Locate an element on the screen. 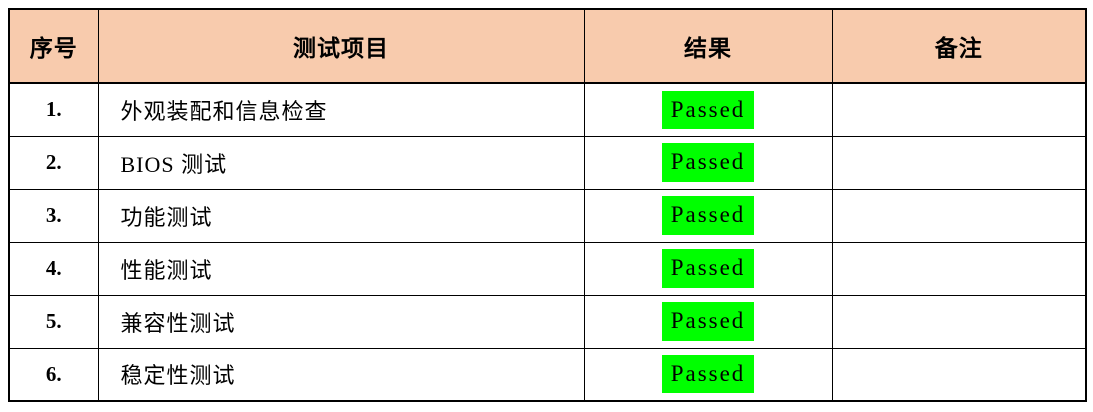  header-cell-note: 备注 is located at coordinates (959, 46).